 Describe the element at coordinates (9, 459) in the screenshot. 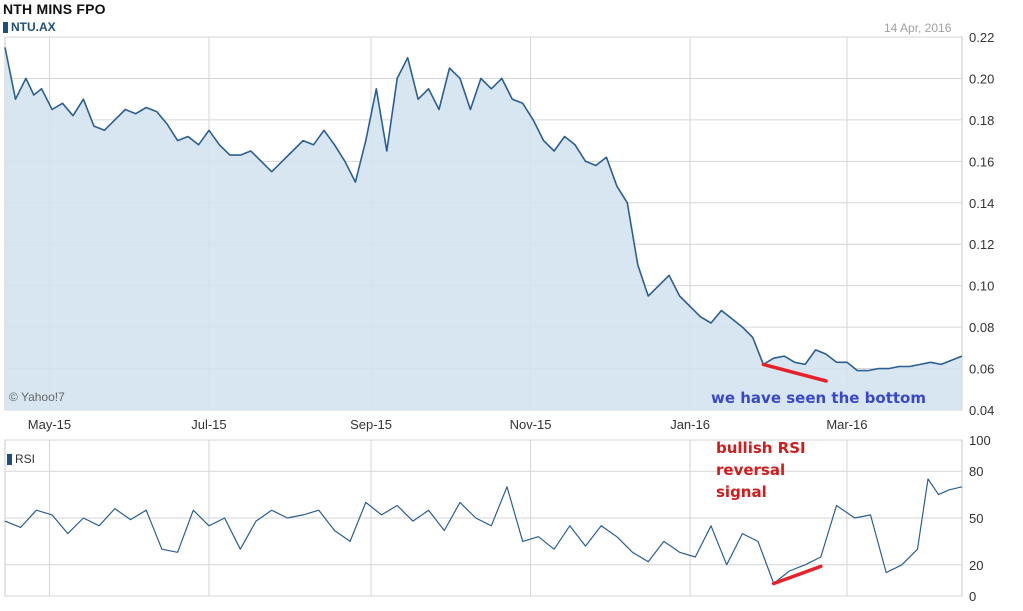

I see `rsi-swatch` at that location.